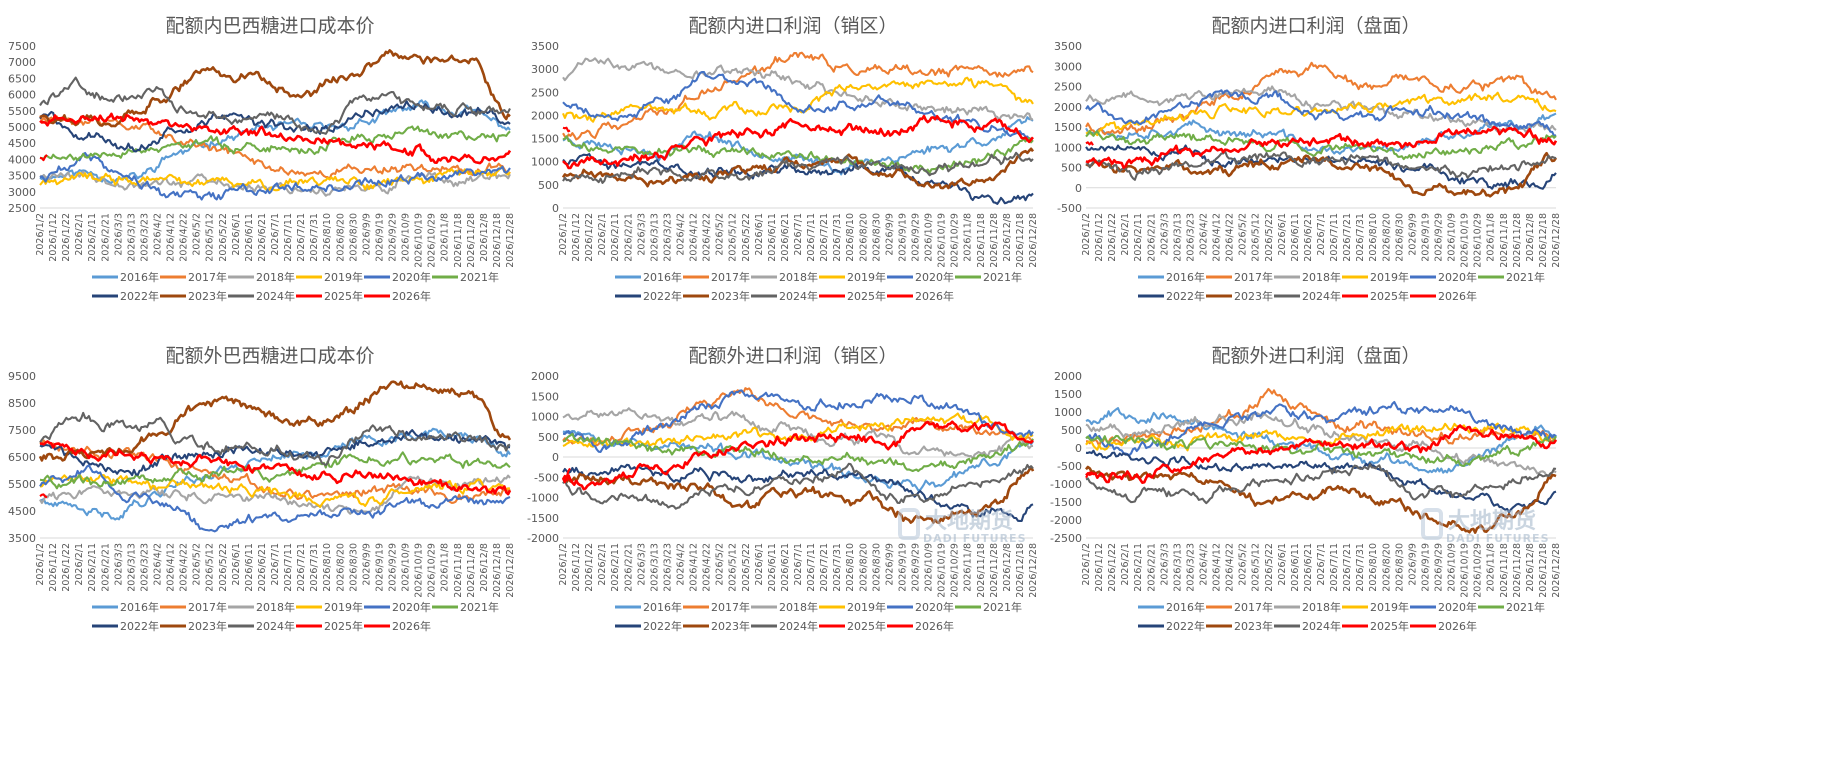 This screenshot has width=1846, height=760. What do you see at coordinates (784, 277) in the screenshot?
I see `legend-item: 2018年` at bounding box center [784, 277].